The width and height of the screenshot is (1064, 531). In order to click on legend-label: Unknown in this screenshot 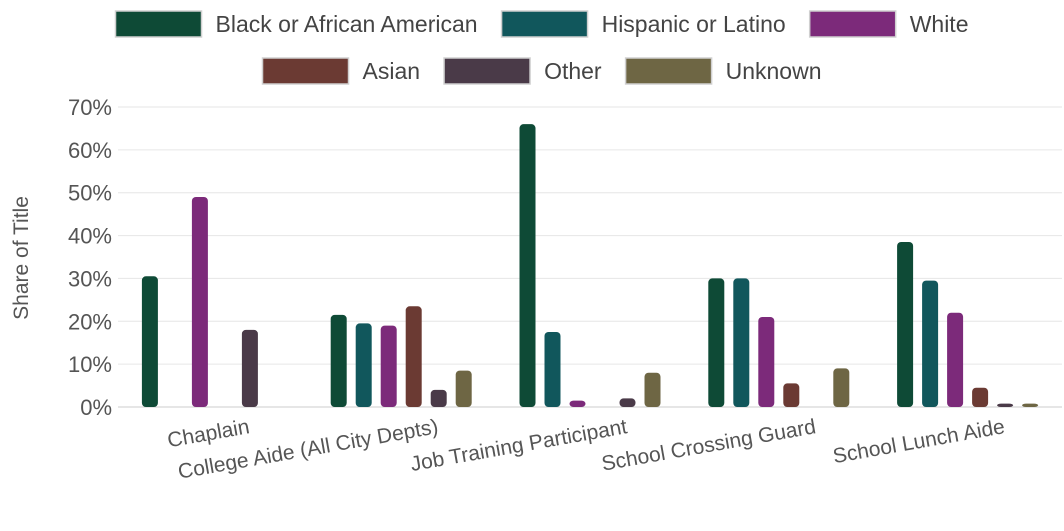, I will do `click(774, 71)`.